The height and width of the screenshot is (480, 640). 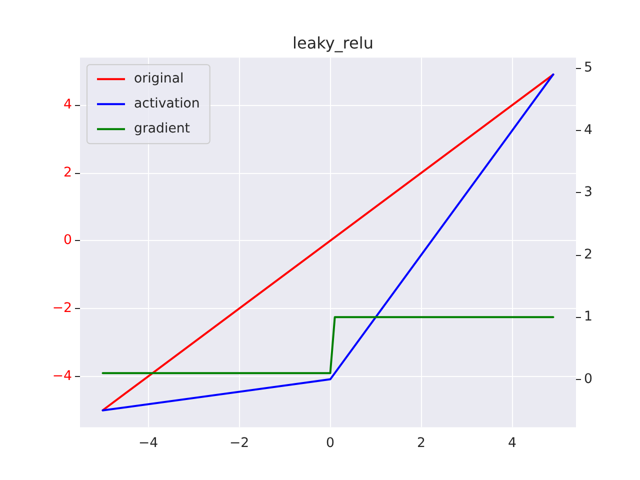 What do you see at coordinates (68, 172) in the screenshot?
I see `y-tick-label: 2` at bounding box center [68, 172].